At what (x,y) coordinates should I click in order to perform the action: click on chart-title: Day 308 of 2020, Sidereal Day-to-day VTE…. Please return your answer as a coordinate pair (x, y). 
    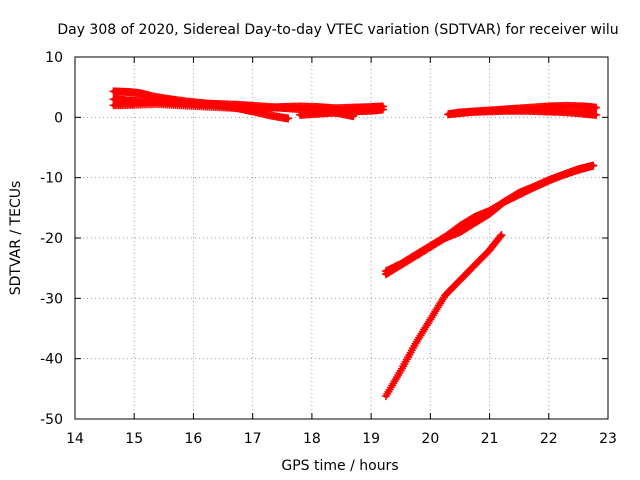
    Looking at the image, I should click on (337, 30).